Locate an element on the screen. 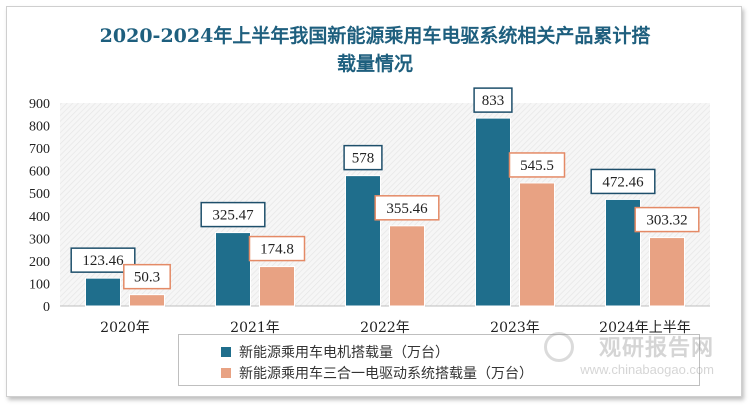 The height and width of the screenshot is (405, 750). watermark-en: www.chinabaogao.com is located at coordinates (647, 369).